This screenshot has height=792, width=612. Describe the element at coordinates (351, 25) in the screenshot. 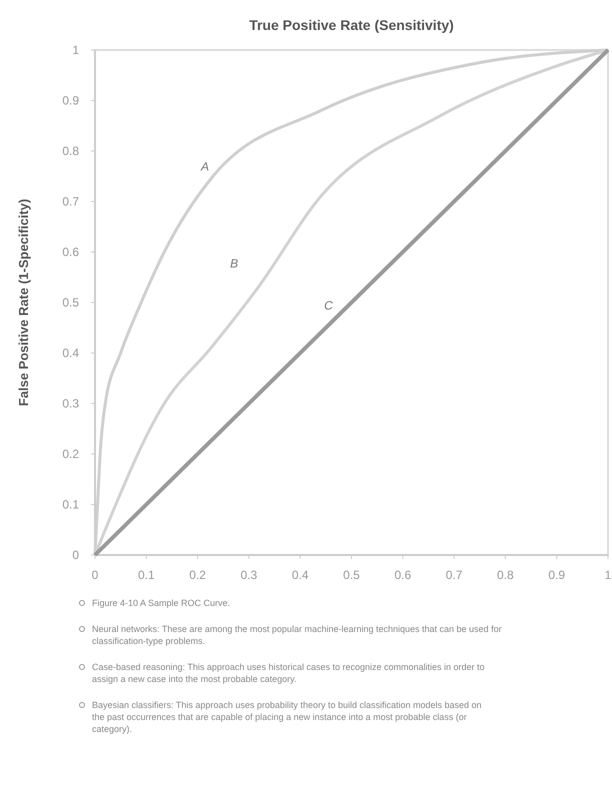

I see `chart-title: True Positive Rate (Sensitivity)` at that location.